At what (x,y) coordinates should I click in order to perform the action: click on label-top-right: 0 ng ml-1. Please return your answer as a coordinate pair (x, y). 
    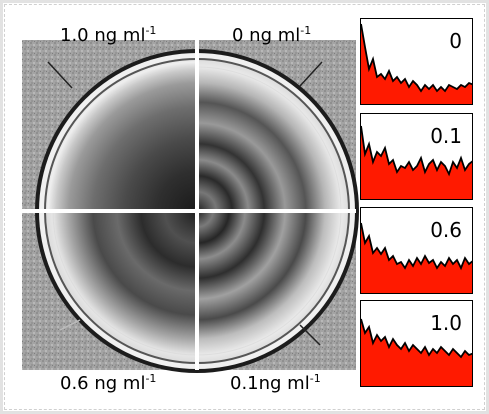
    Looking at the image, I should click on (272, 35).